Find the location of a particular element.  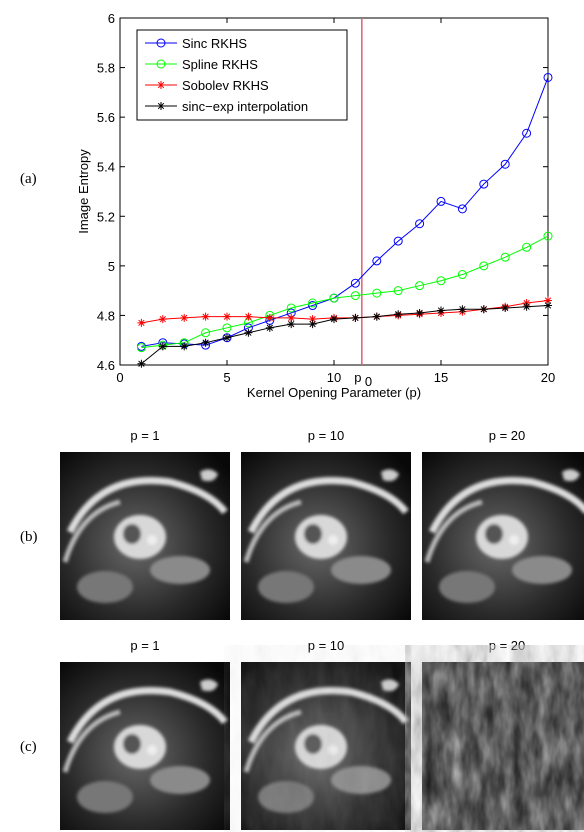

legend-label: Sobolev RKHS is located at coordinates (225, 85).